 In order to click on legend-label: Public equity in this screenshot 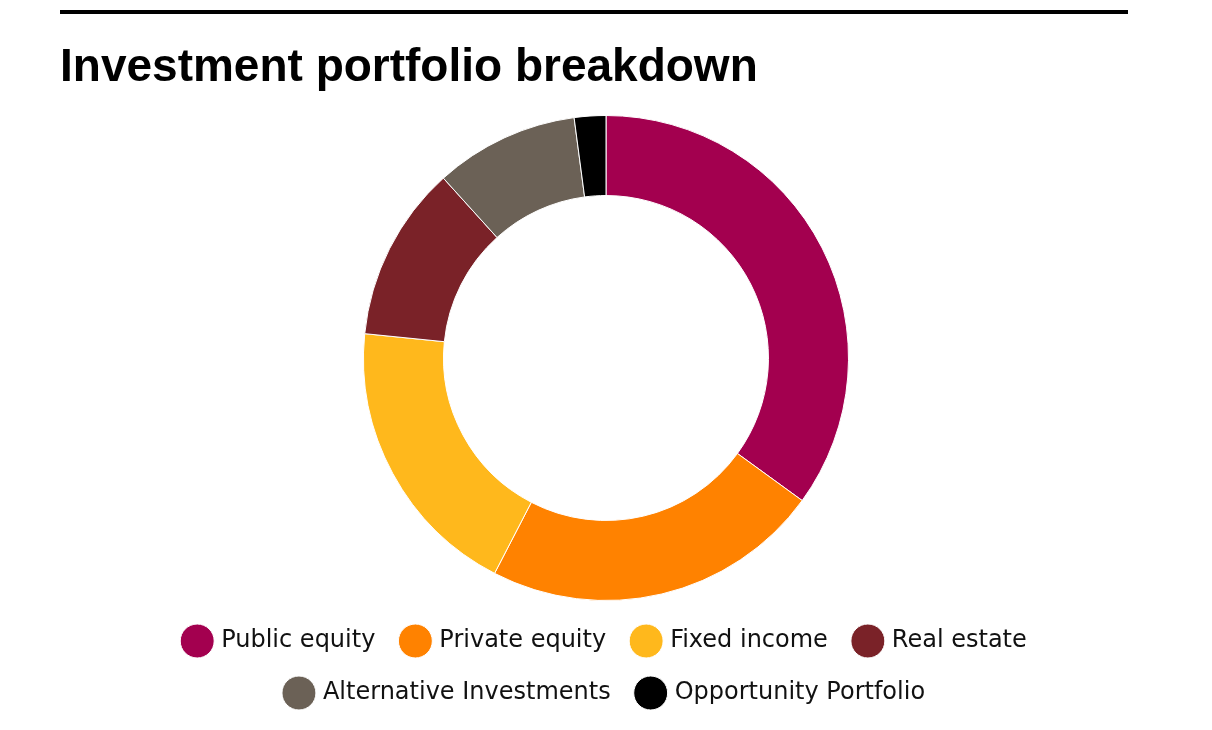, I will do `click(298, 639)`.